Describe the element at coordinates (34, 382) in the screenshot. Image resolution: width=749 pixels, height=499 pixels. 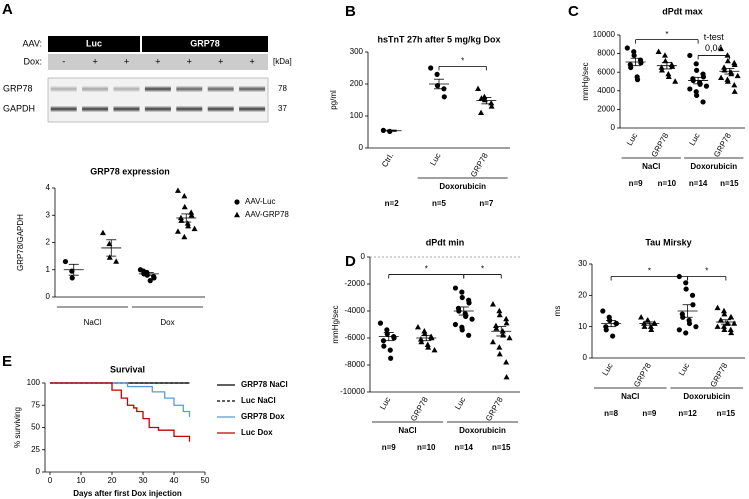
I see `y-tick-label: 100` at that location.